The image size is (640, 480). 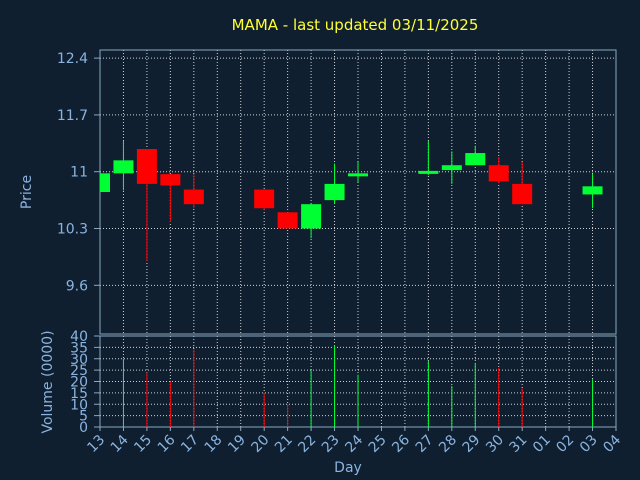 I want to click on volume-axis-label: Volume (0000), so click(x=48, y=381).